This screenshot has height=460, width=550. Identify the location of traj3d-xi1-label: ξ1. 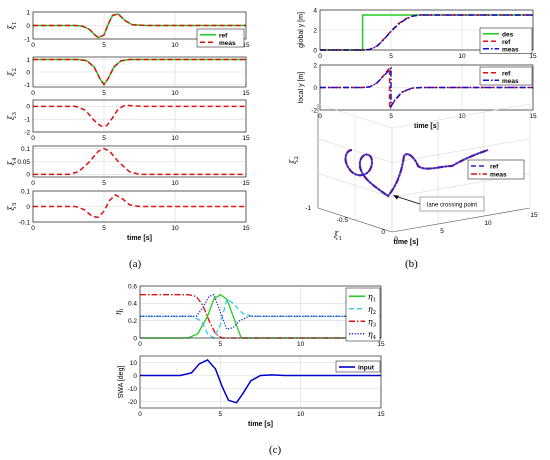
(338, 236).